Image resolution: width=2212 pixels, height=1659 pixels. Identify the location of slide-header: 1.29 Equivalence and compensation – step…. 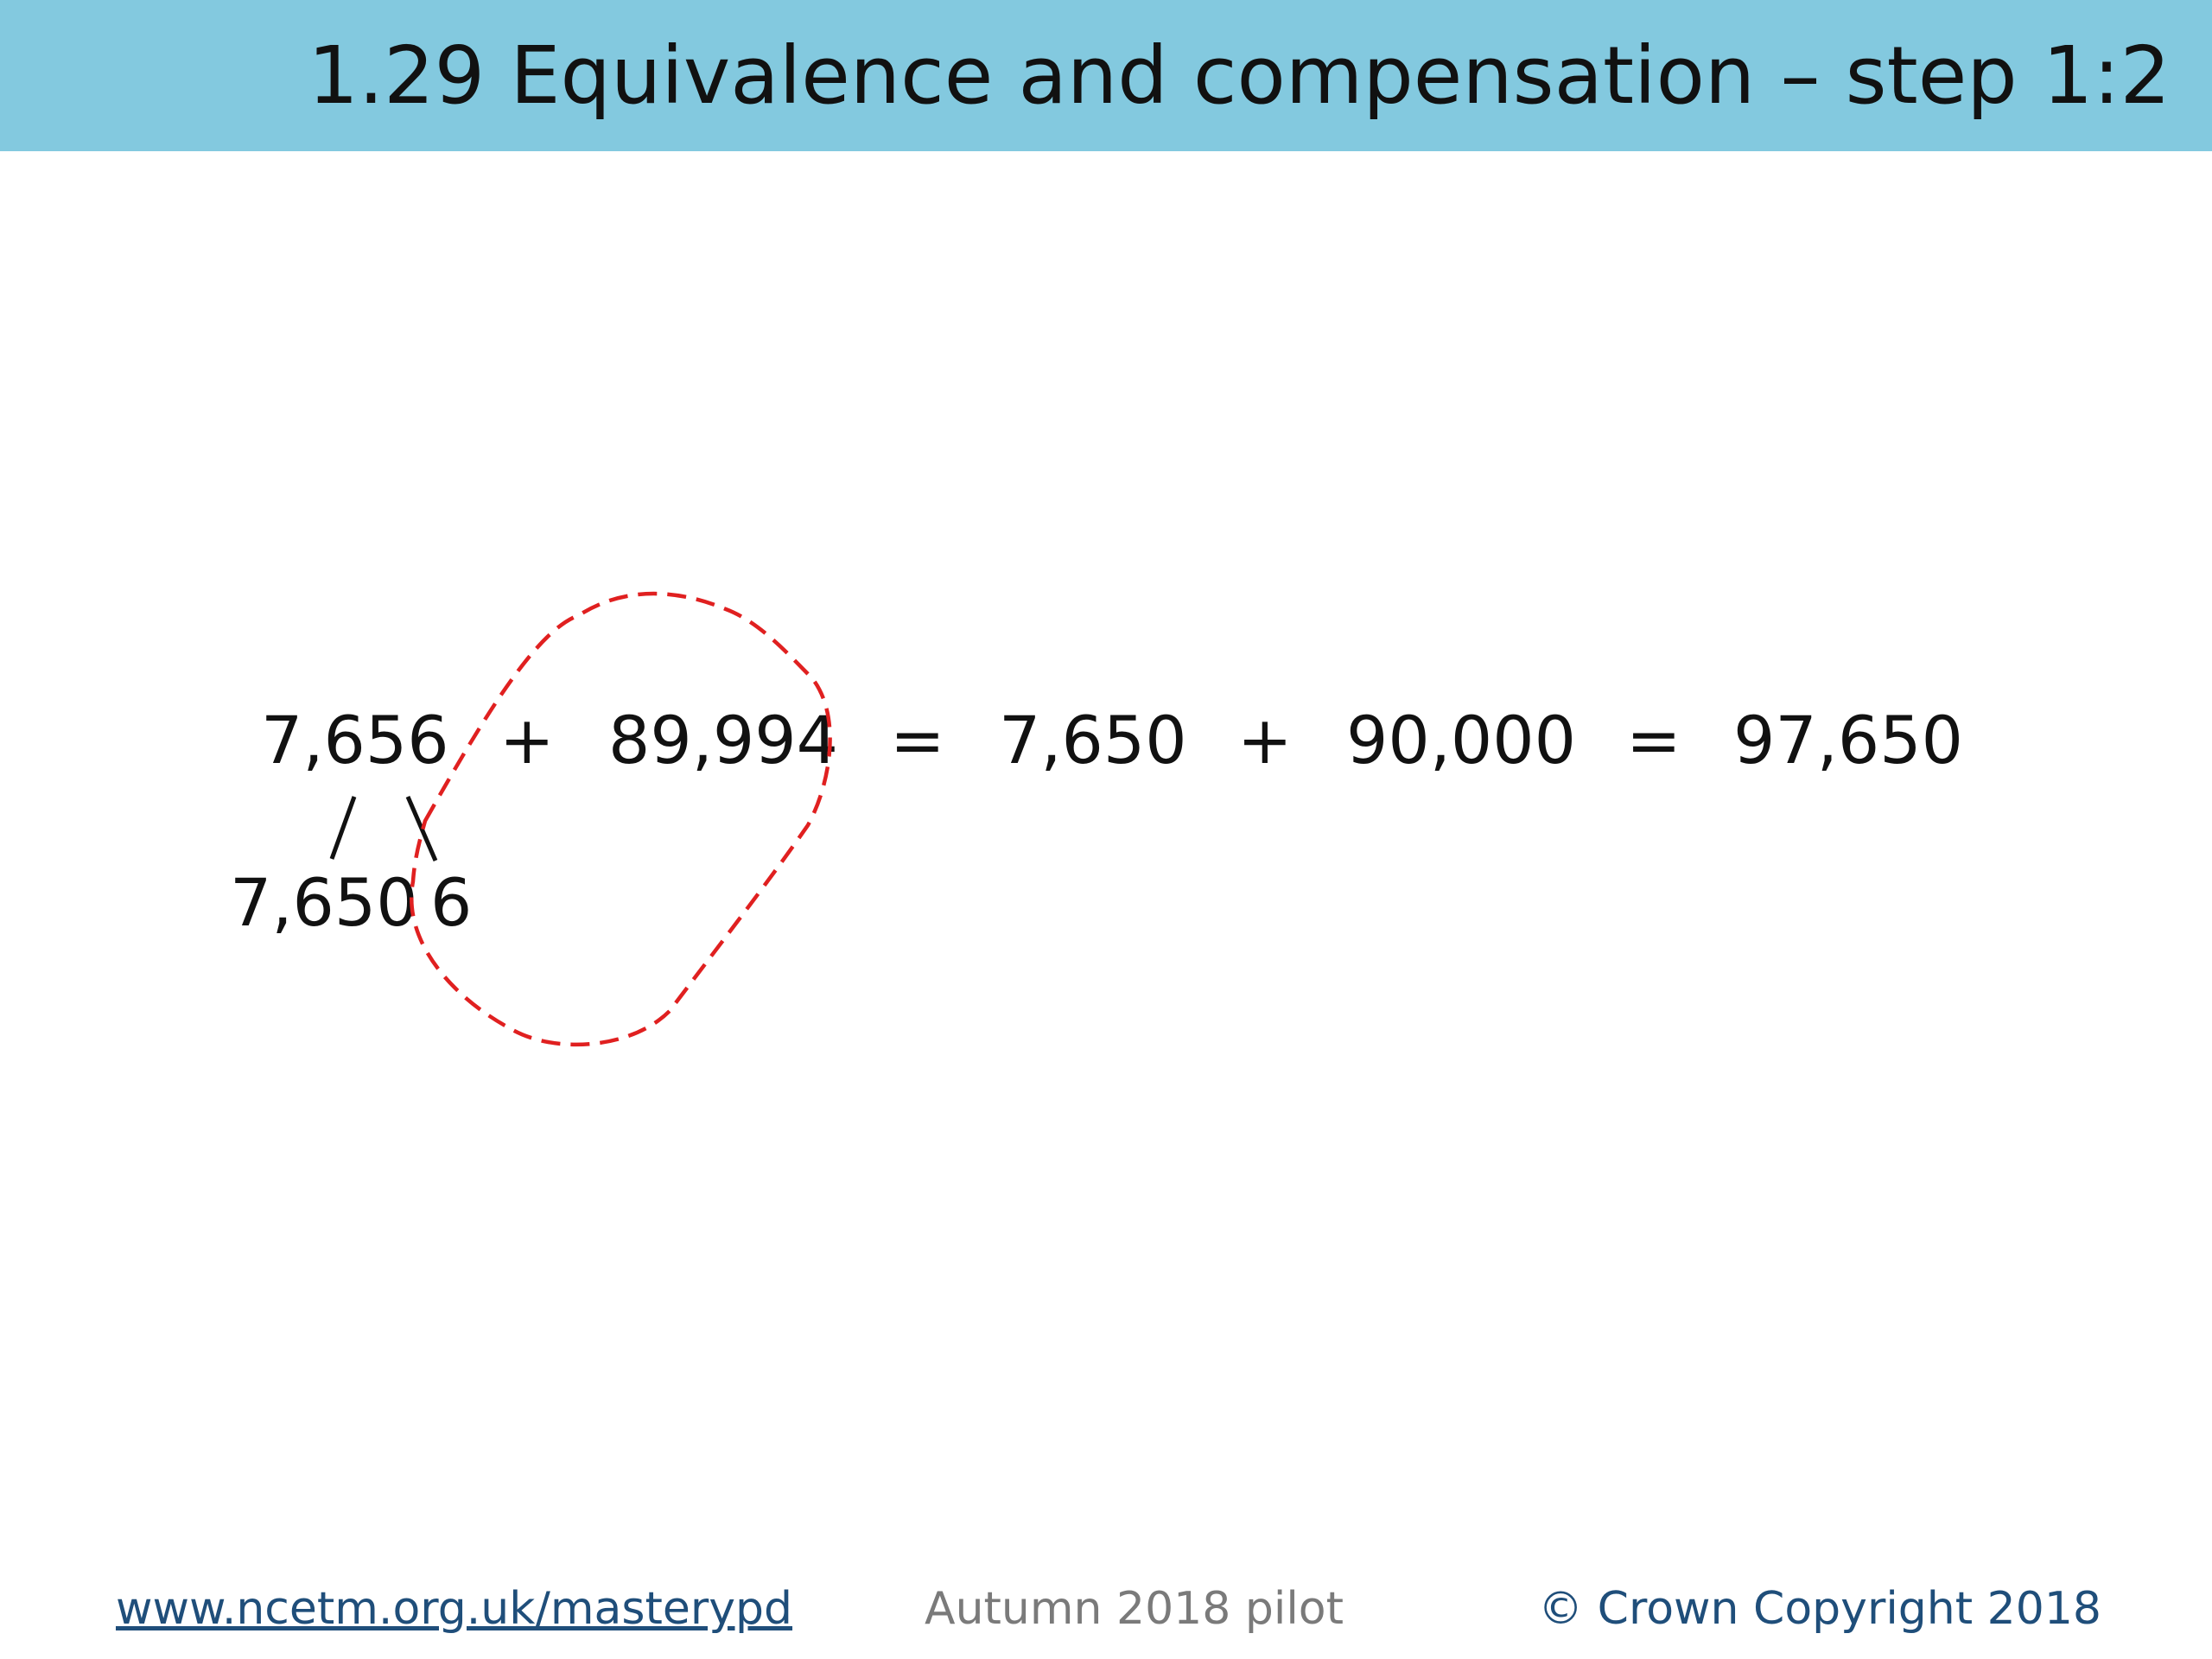
(1106, 75).